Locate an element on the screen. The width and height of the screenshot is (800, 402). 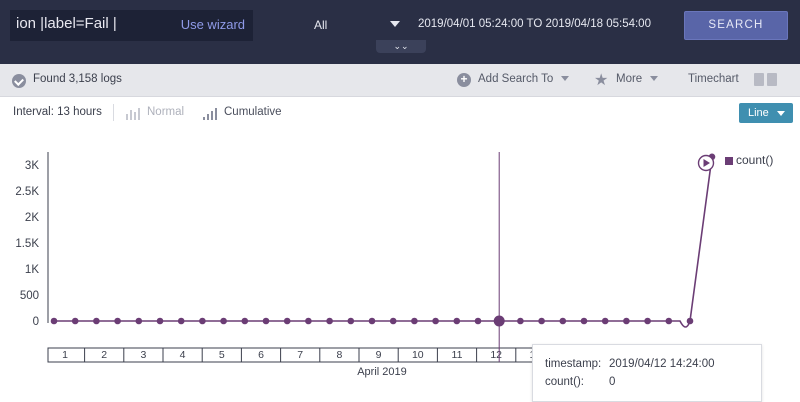
x-tick-label: 3 is located at coordinates (143, 355).